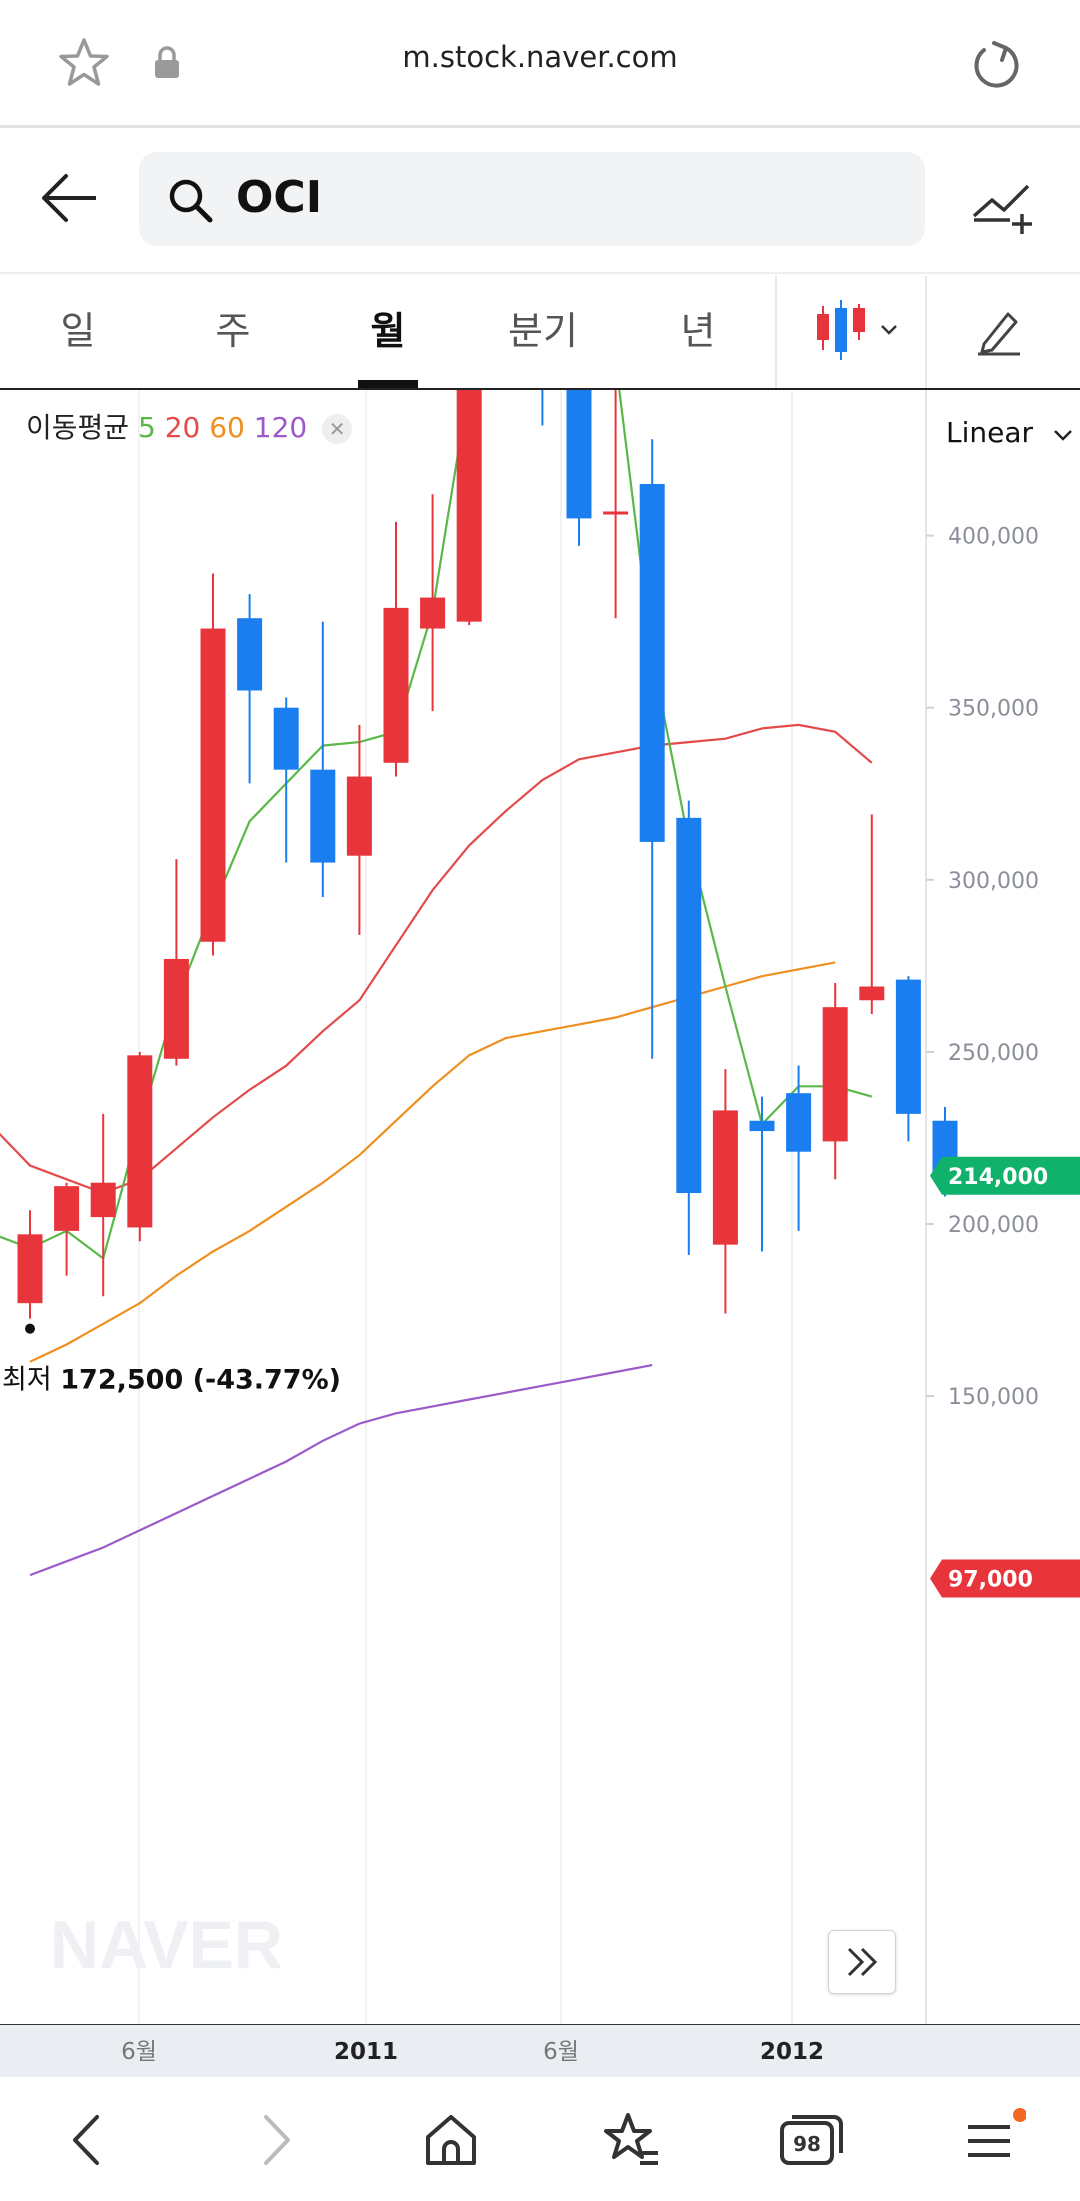 Image resolution: width=1080 pixels, height=2201 pixels. What do you see at coordinates (171, 1380) in the screenshot?
I see `low-annotation: 최저 172,500 (-43.77%)` at bounding box center [171, 1380].